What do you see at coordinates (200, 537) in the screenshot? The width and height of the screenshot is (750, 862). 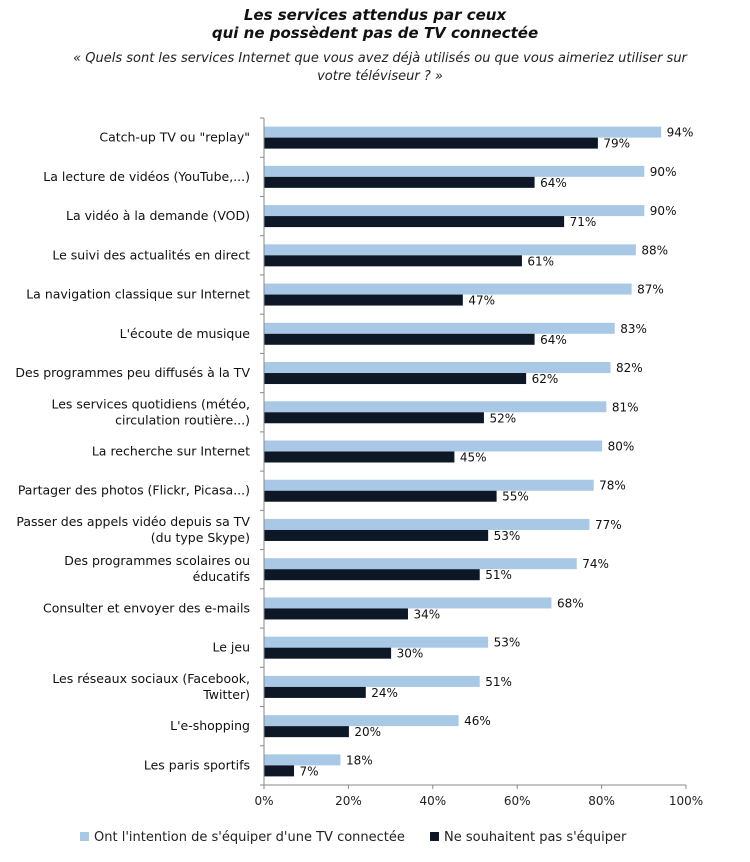 I see `category-label: (du type Skype)` at bounding box center [200, 537].